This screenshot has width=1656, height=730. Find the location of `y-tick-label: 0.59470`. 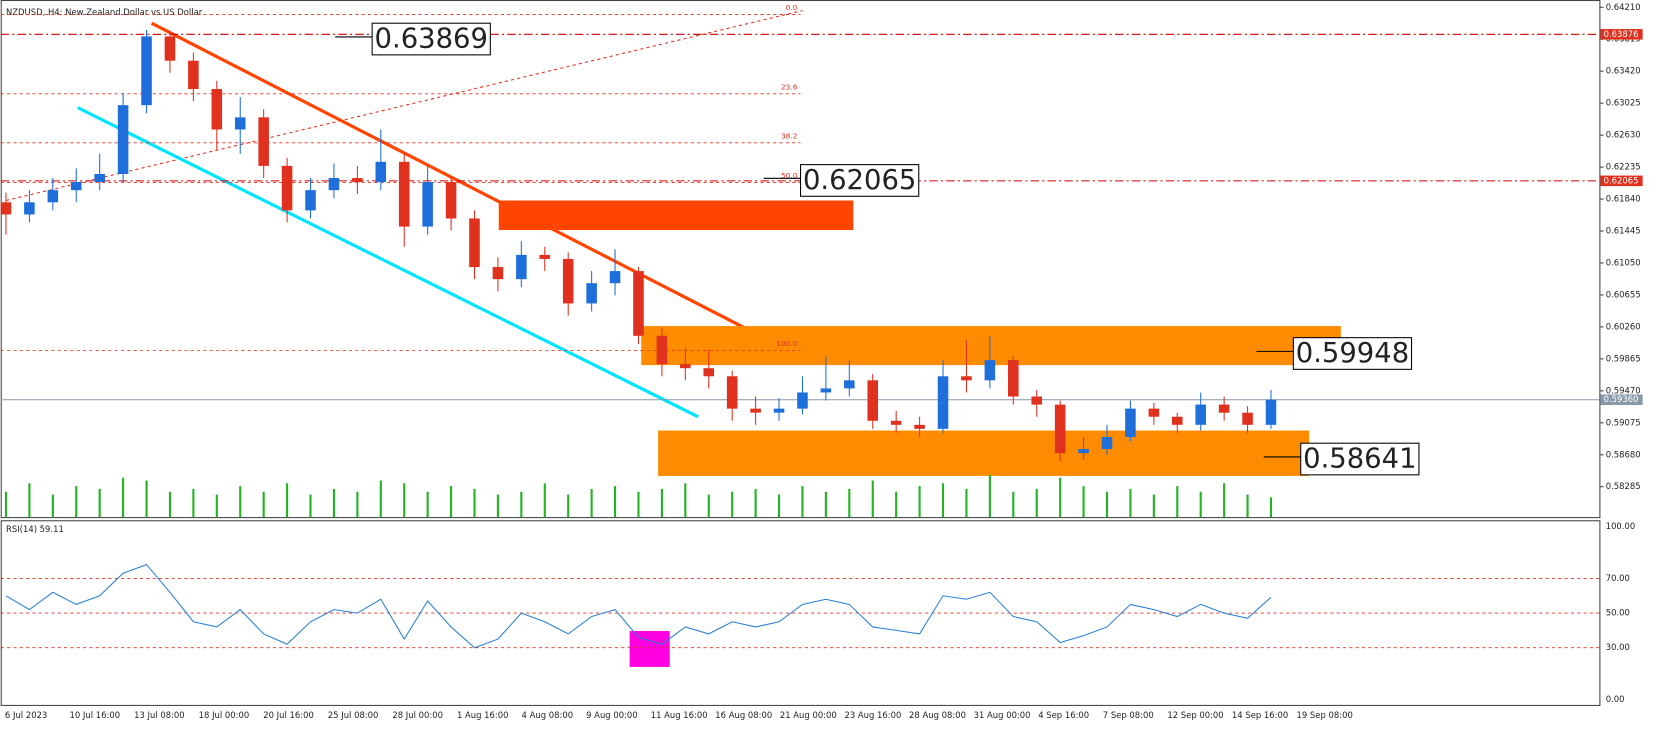

y-tick-label: 0.59470 is located at coordinates (1623, 390).